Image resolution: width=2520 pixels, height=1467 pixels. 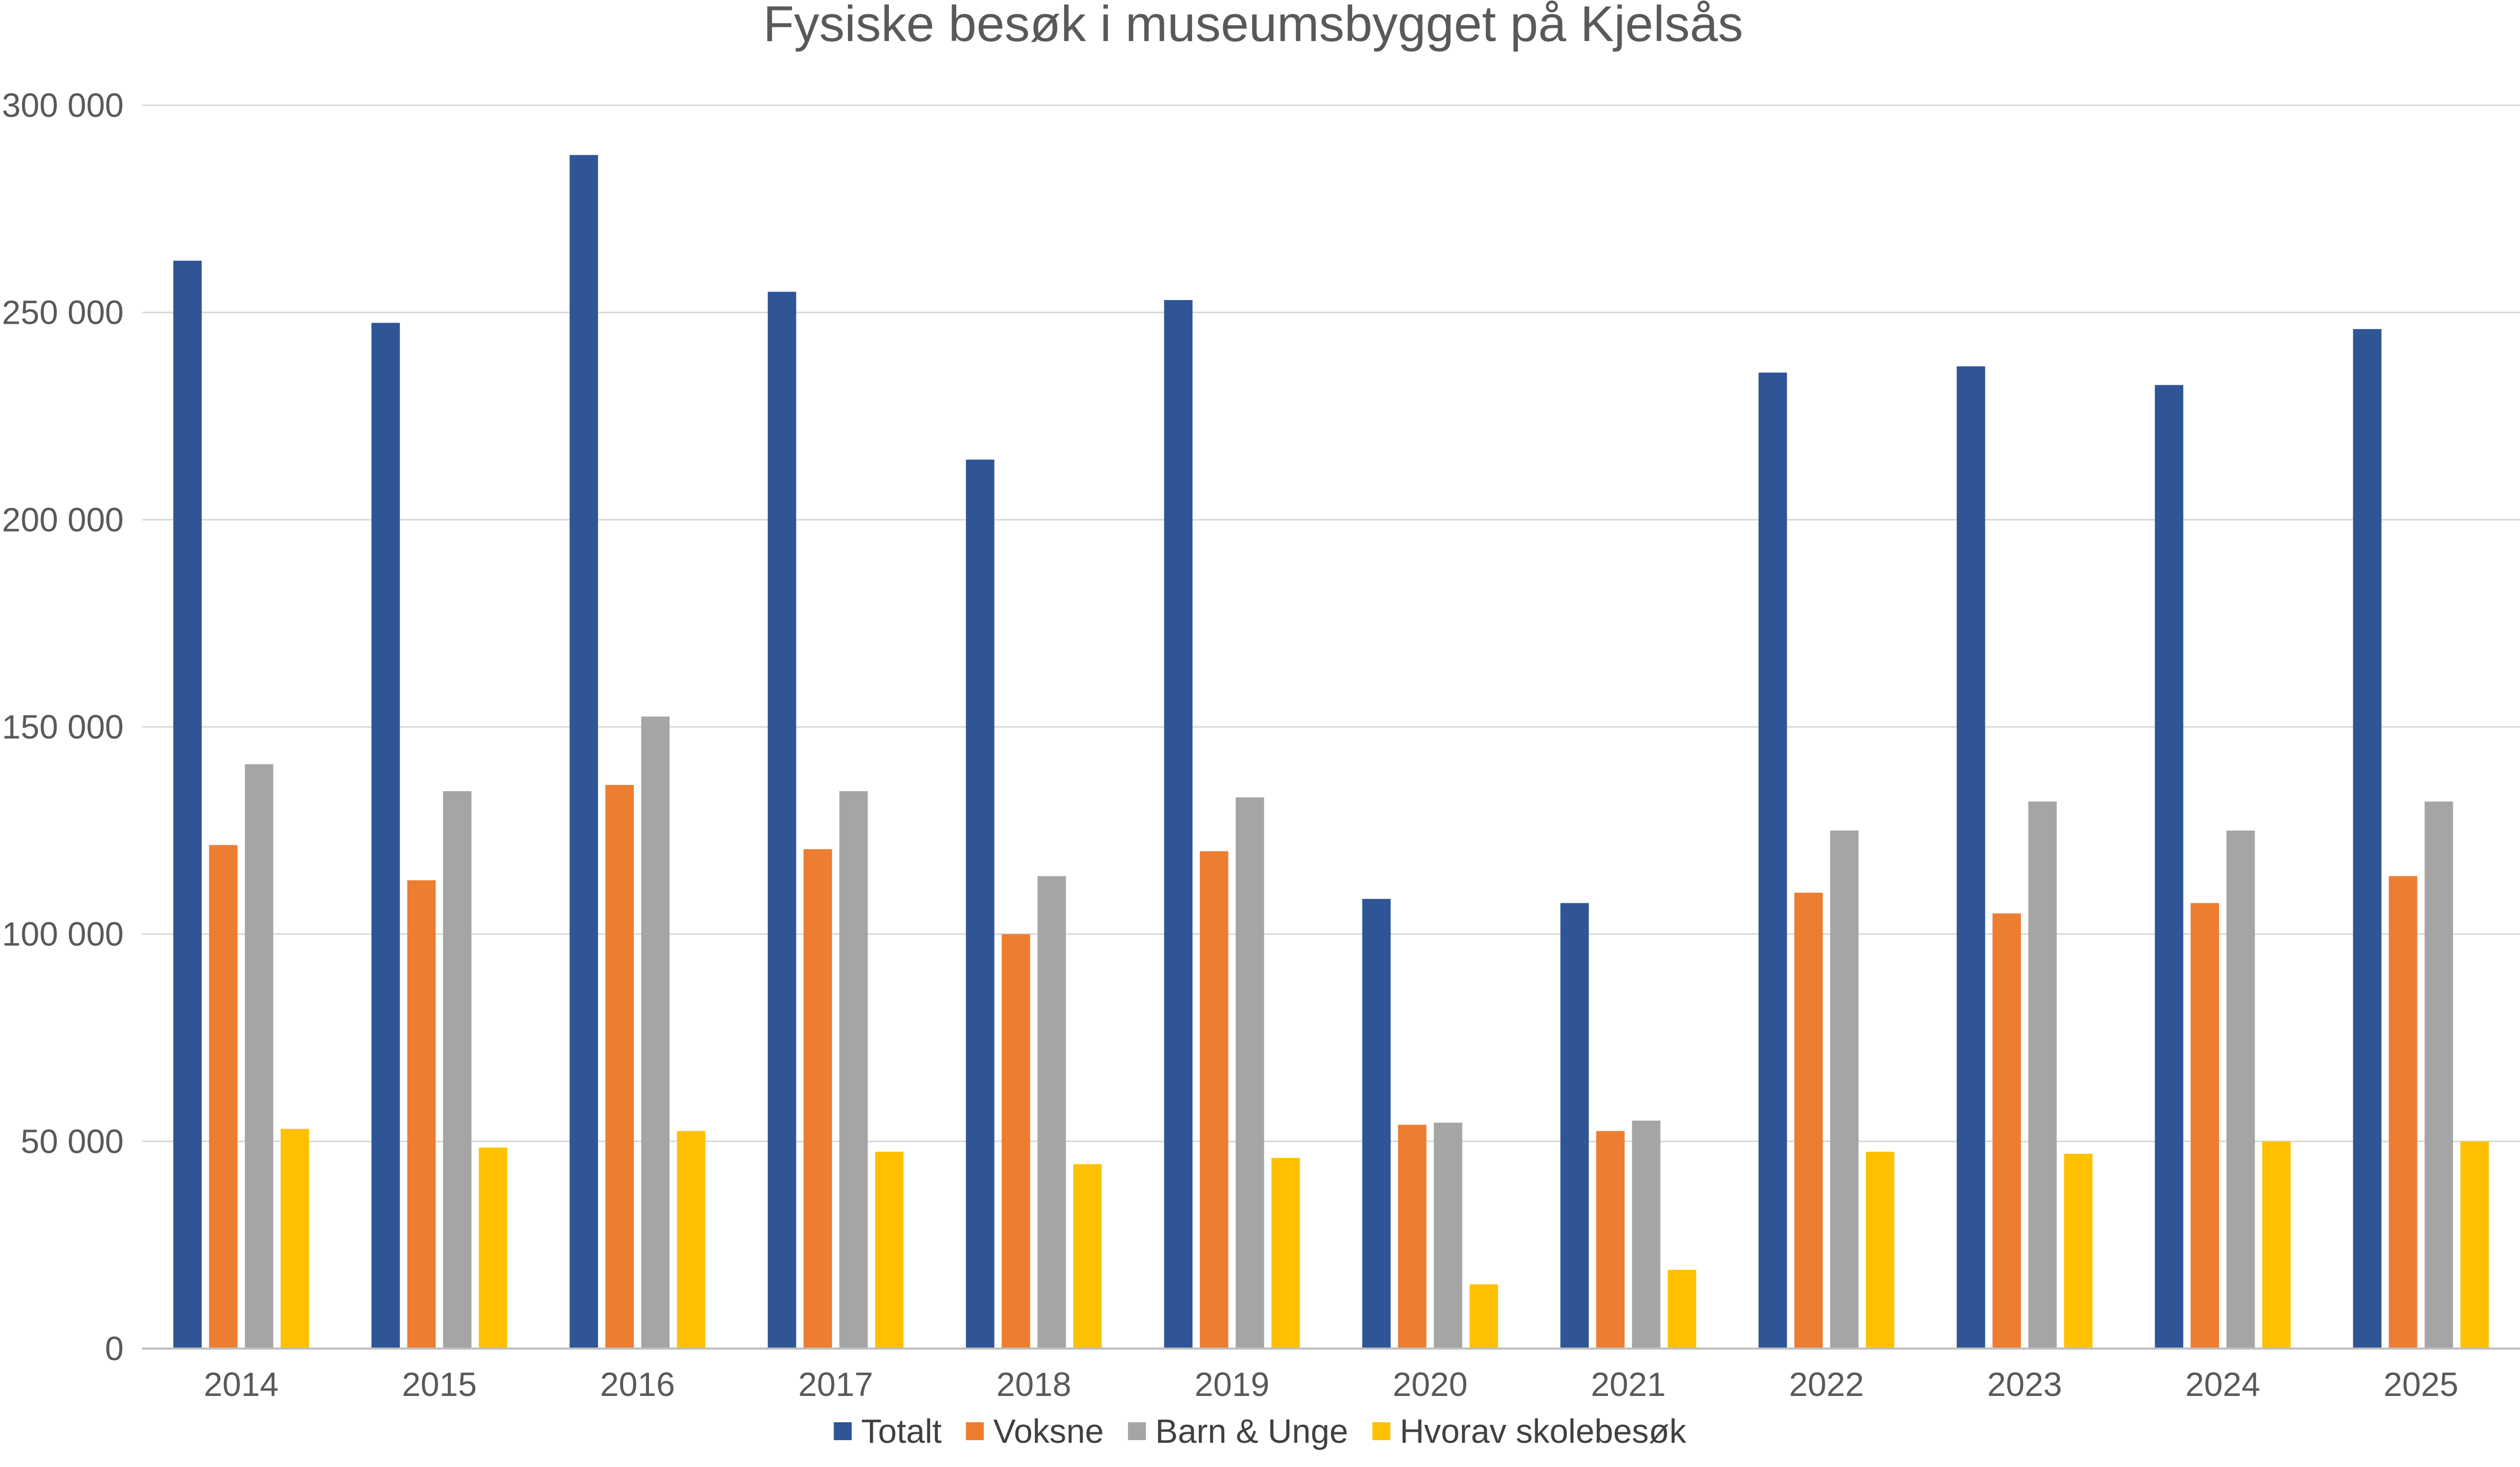 I want to click on bar-voksne-2019, so click(x=1213, y=1100).